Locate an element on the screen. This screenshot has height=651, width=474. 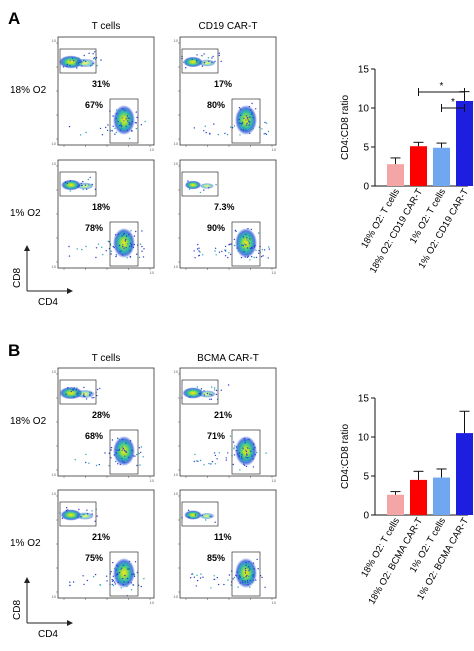
significance-marker: * is located at coordinates (453, 102).